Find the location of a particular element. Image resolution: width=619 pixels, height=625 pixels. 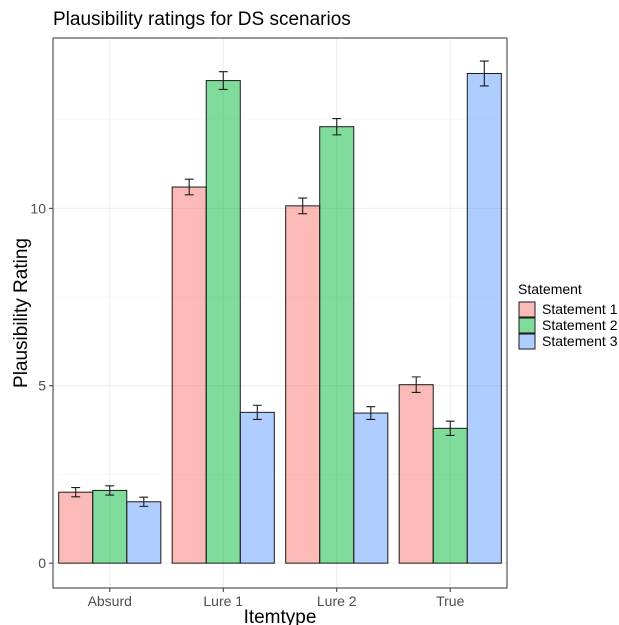

chart-title: Plausibility ratings for DS scenarios is located at coordinates (202, 19).